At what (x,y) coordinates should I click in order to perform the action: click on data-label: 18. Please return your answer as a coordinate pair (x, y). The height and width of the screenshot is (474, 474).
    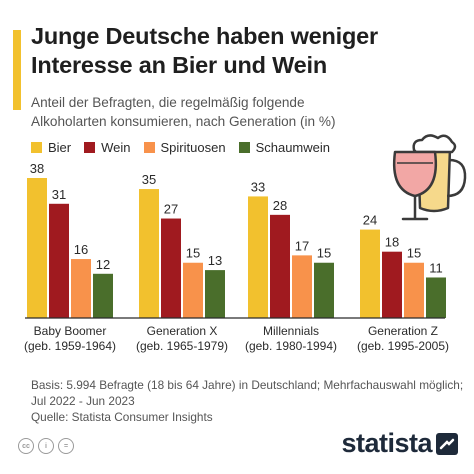
    Looking at the image, I should click on (392, 242).